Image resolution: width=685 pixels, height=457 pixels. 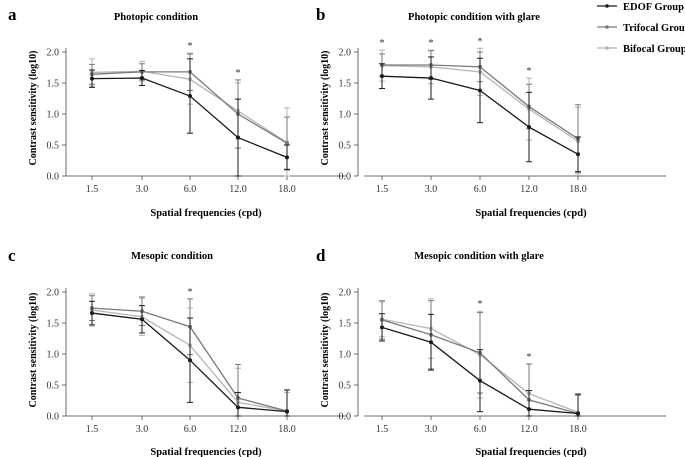 What do you see at coordinates (320, 14) in the screenshot?
I see `panel-b-letter: b` at bounding box center [320, 14].